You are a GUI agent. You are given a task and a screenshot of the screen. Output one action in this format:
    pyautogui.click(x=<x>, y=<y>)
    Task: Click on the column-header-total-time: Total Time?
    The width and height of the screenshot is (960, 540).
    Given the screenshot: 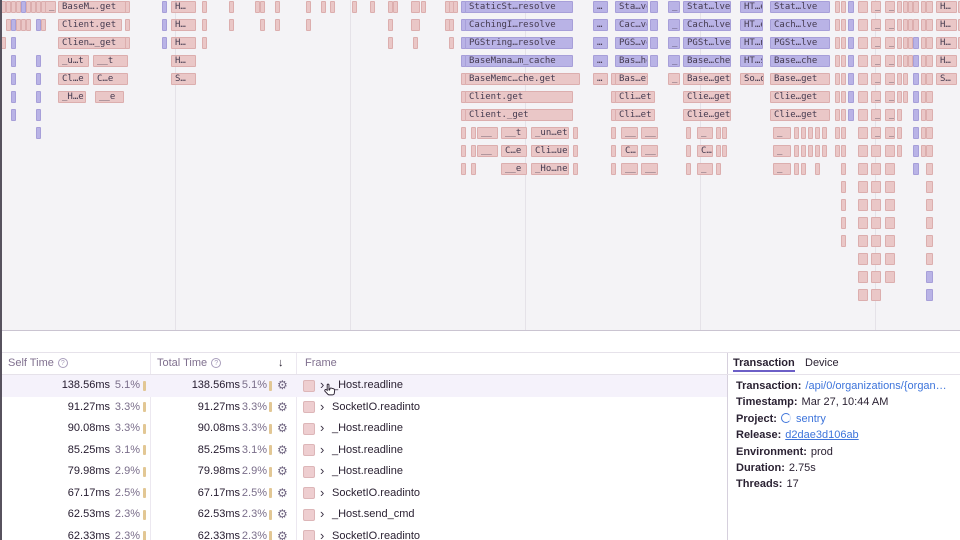 What is the action you would take?
    pyautogui.click(x=189, y=363)
    